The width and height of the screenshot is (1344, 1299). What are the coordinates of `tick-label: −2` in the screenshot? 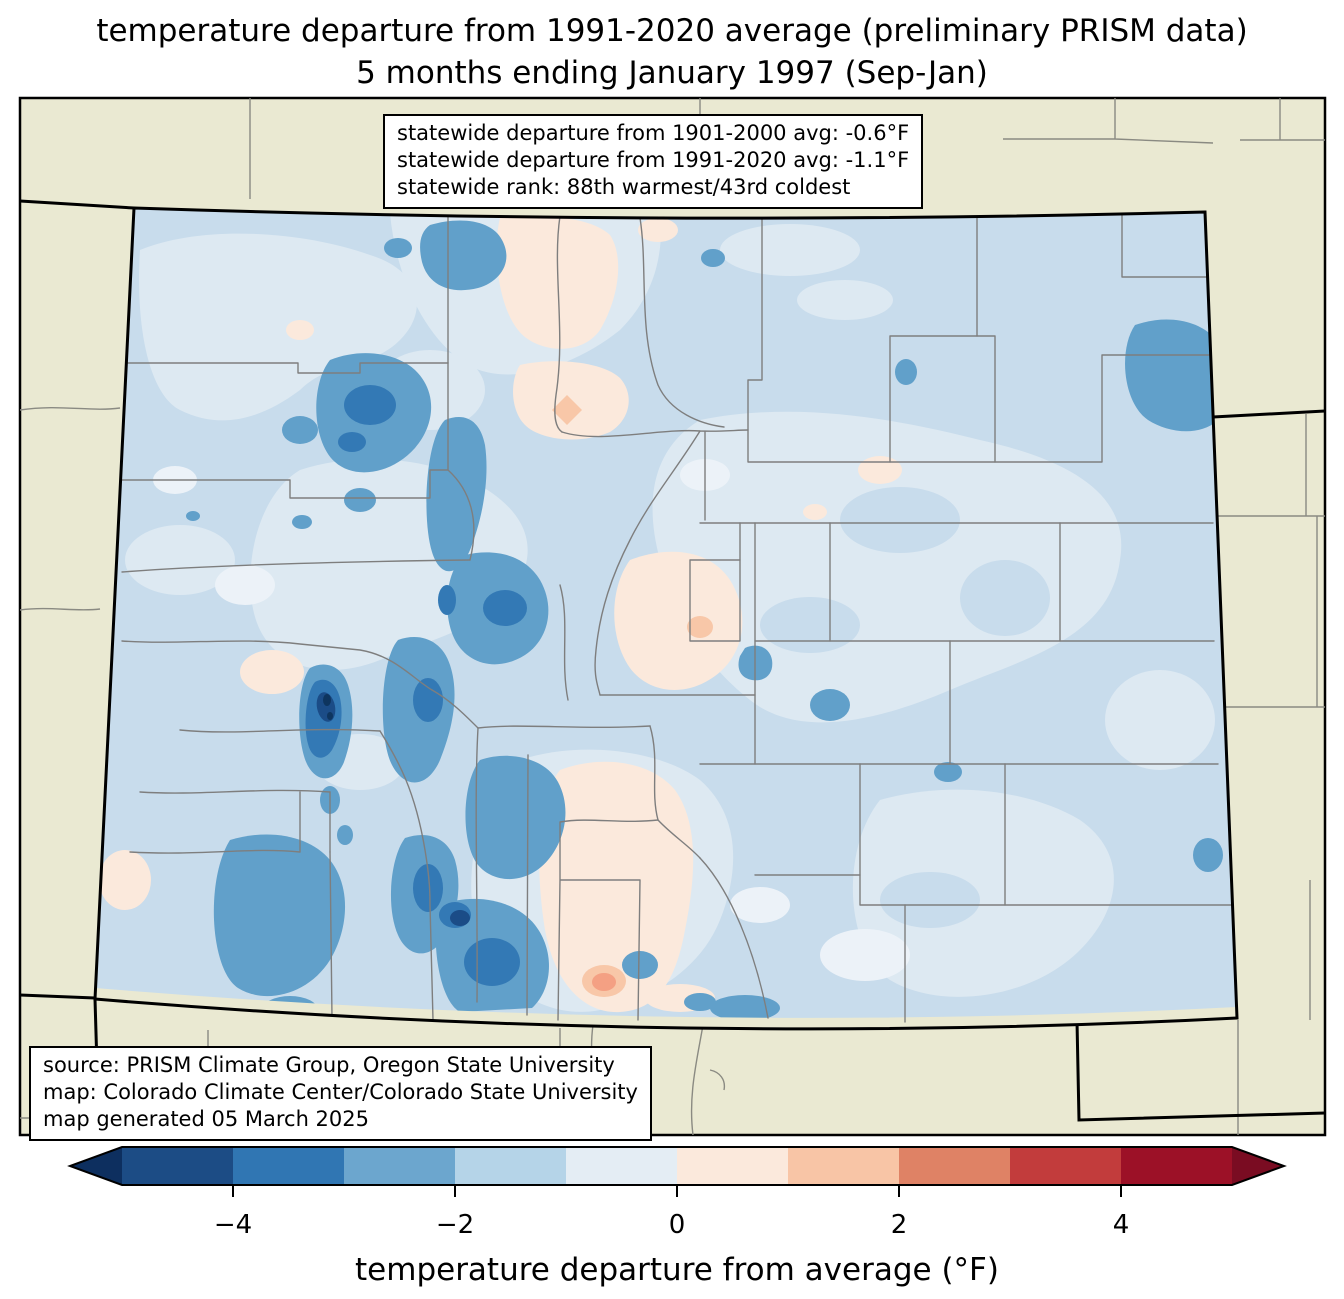 It's located at (455, 1225).